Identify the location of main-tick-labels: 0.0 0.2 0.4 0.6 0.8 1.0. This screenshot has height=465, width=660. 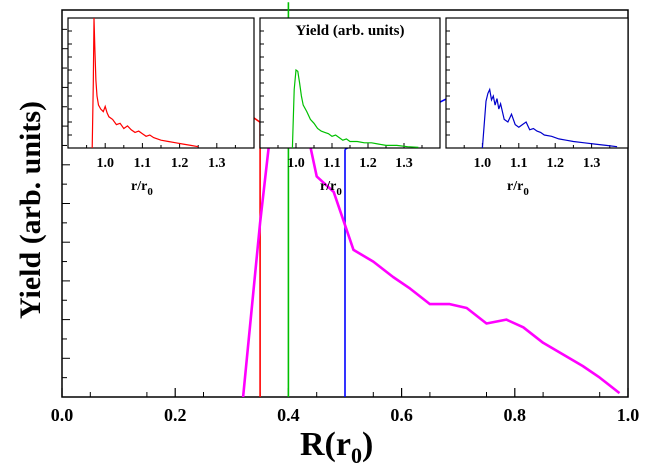
(345, 415).